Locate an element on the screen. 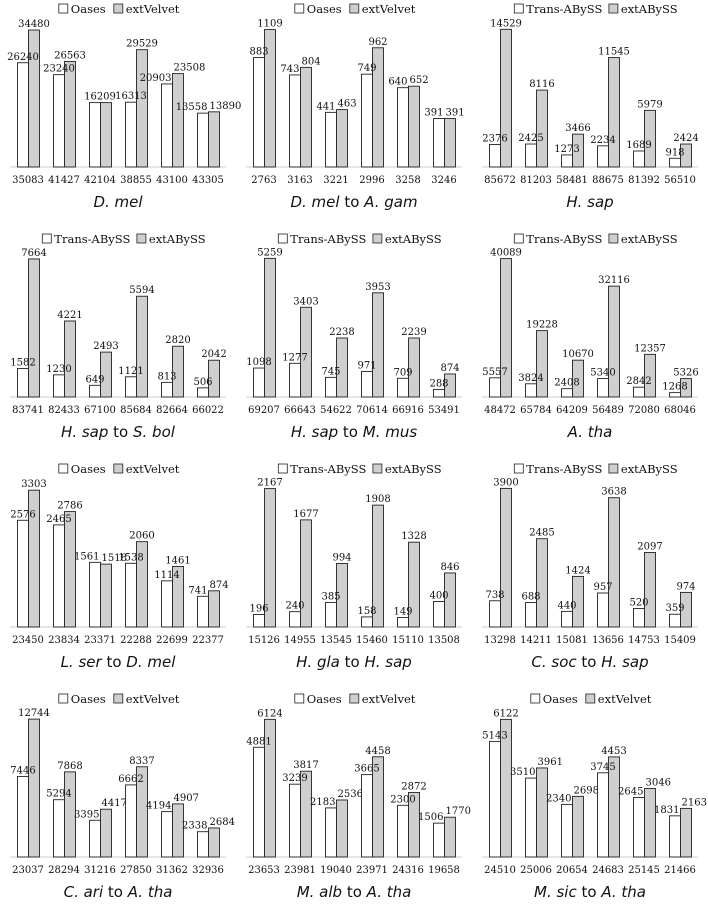 This screenshot has height=920, width=708. data-label: 3510 is located at coordinates (522, 772).